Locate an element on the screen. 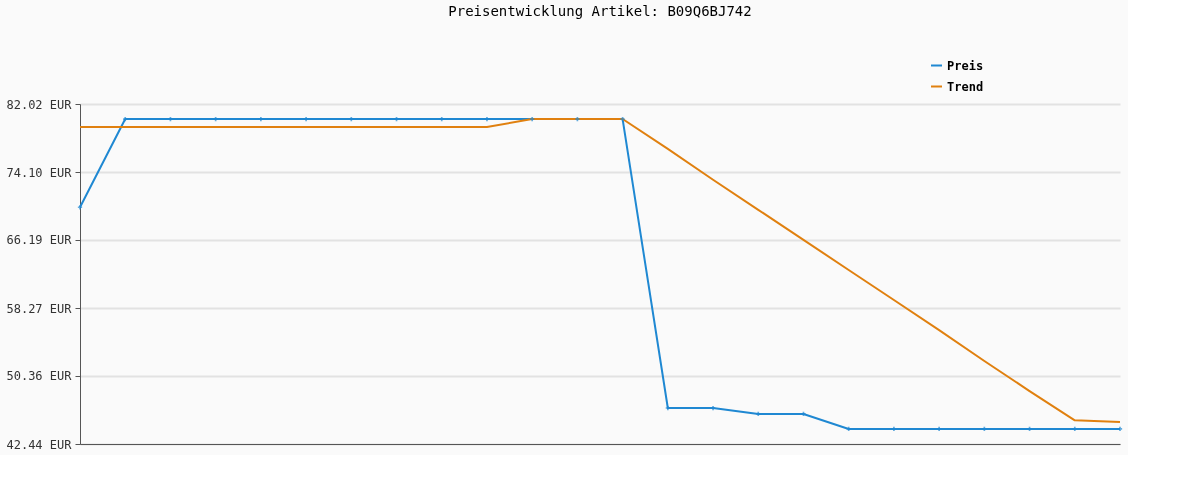 The height and width of the screenshot is (500, 1200). y-tick-label: 50.36 EUR is located at coordinates (39, 376).